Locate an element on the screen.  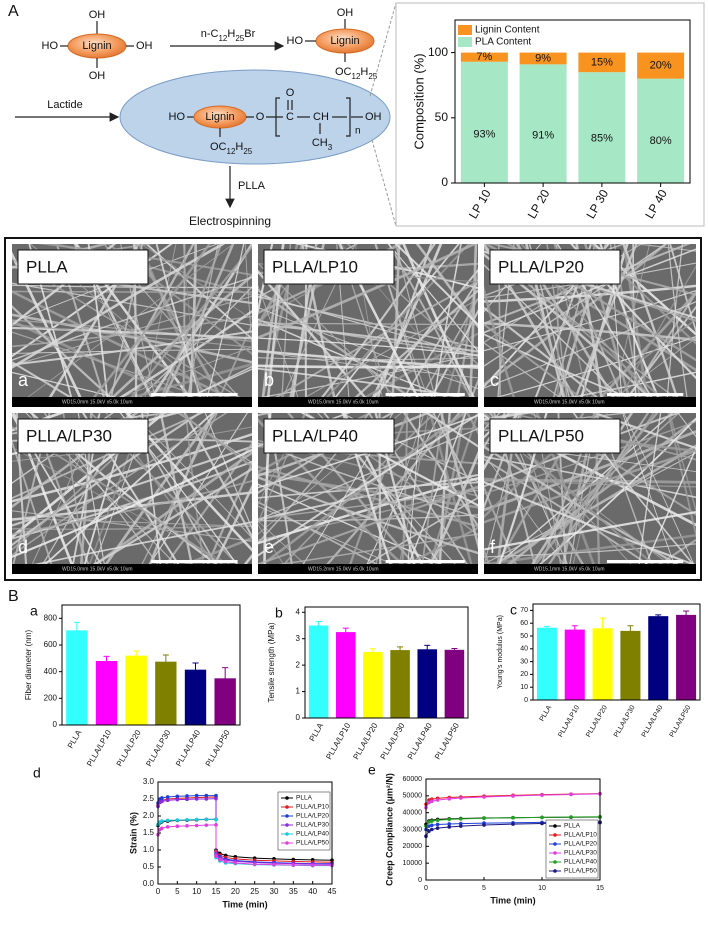
legend-swatch is located at coordinates (465, 30).